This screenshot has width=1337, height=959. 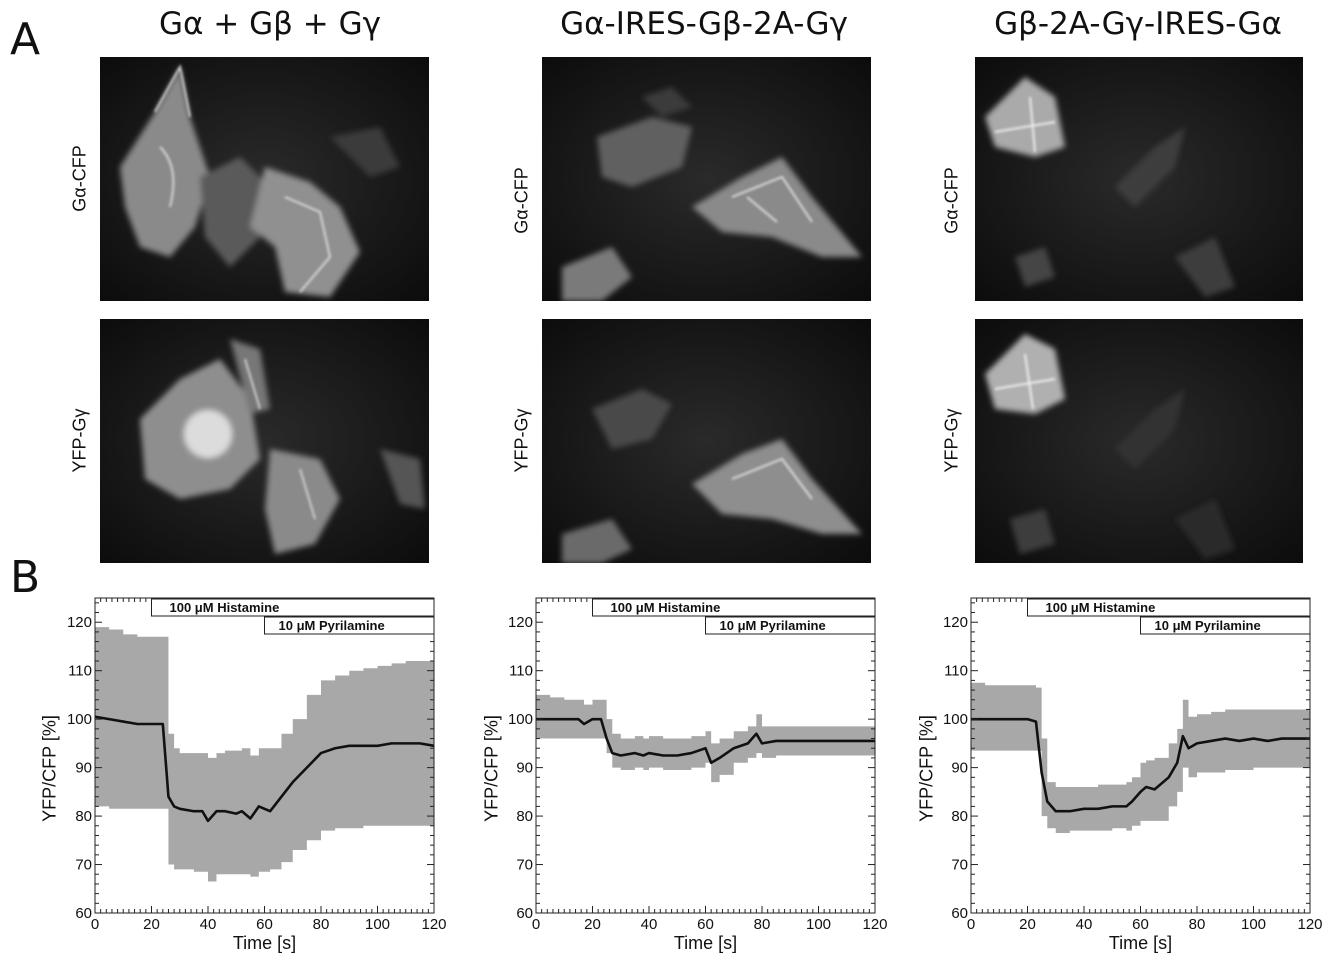 I want to click on chart-2-xtick-label: 120, so click(x=874, y=924).